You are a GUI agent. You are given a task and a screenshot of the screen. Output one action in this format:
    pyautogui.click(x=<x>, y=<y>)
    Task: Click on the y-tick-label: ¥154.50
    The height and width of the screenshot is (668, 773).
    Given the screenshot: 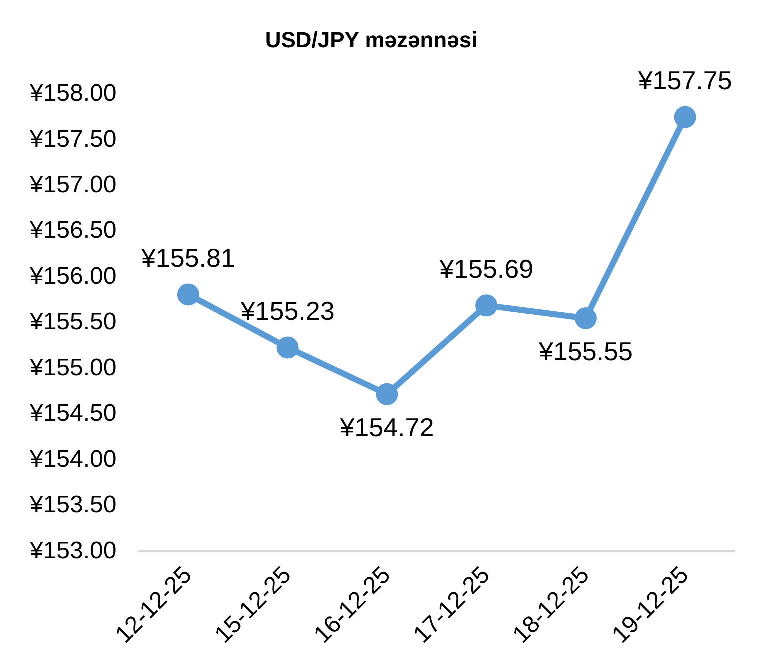 What is the action you would take?
    pyautogui.click(x=72, y=414)
    